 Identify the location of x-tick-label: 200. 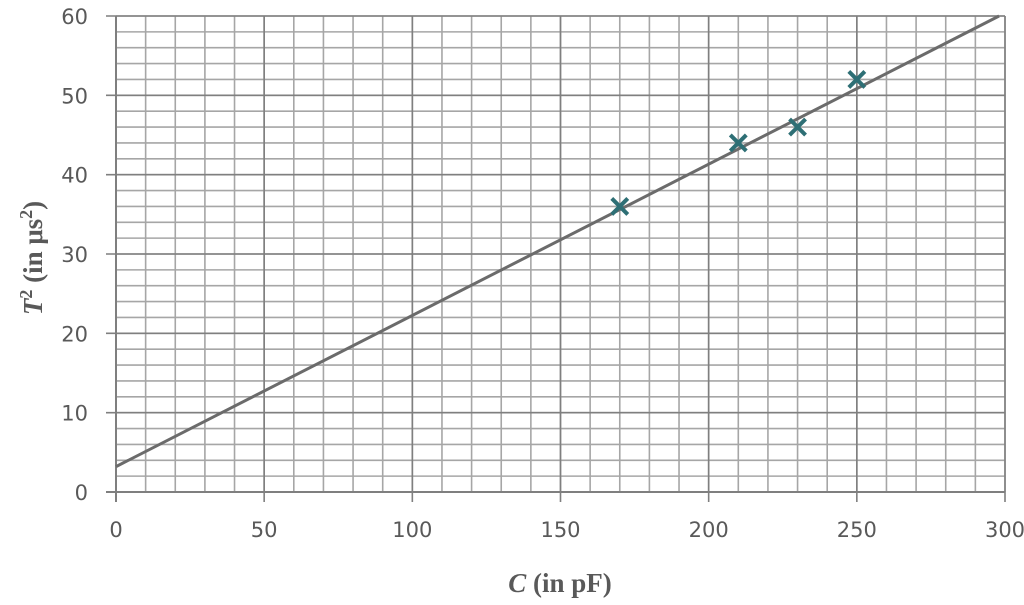
(709, 530).